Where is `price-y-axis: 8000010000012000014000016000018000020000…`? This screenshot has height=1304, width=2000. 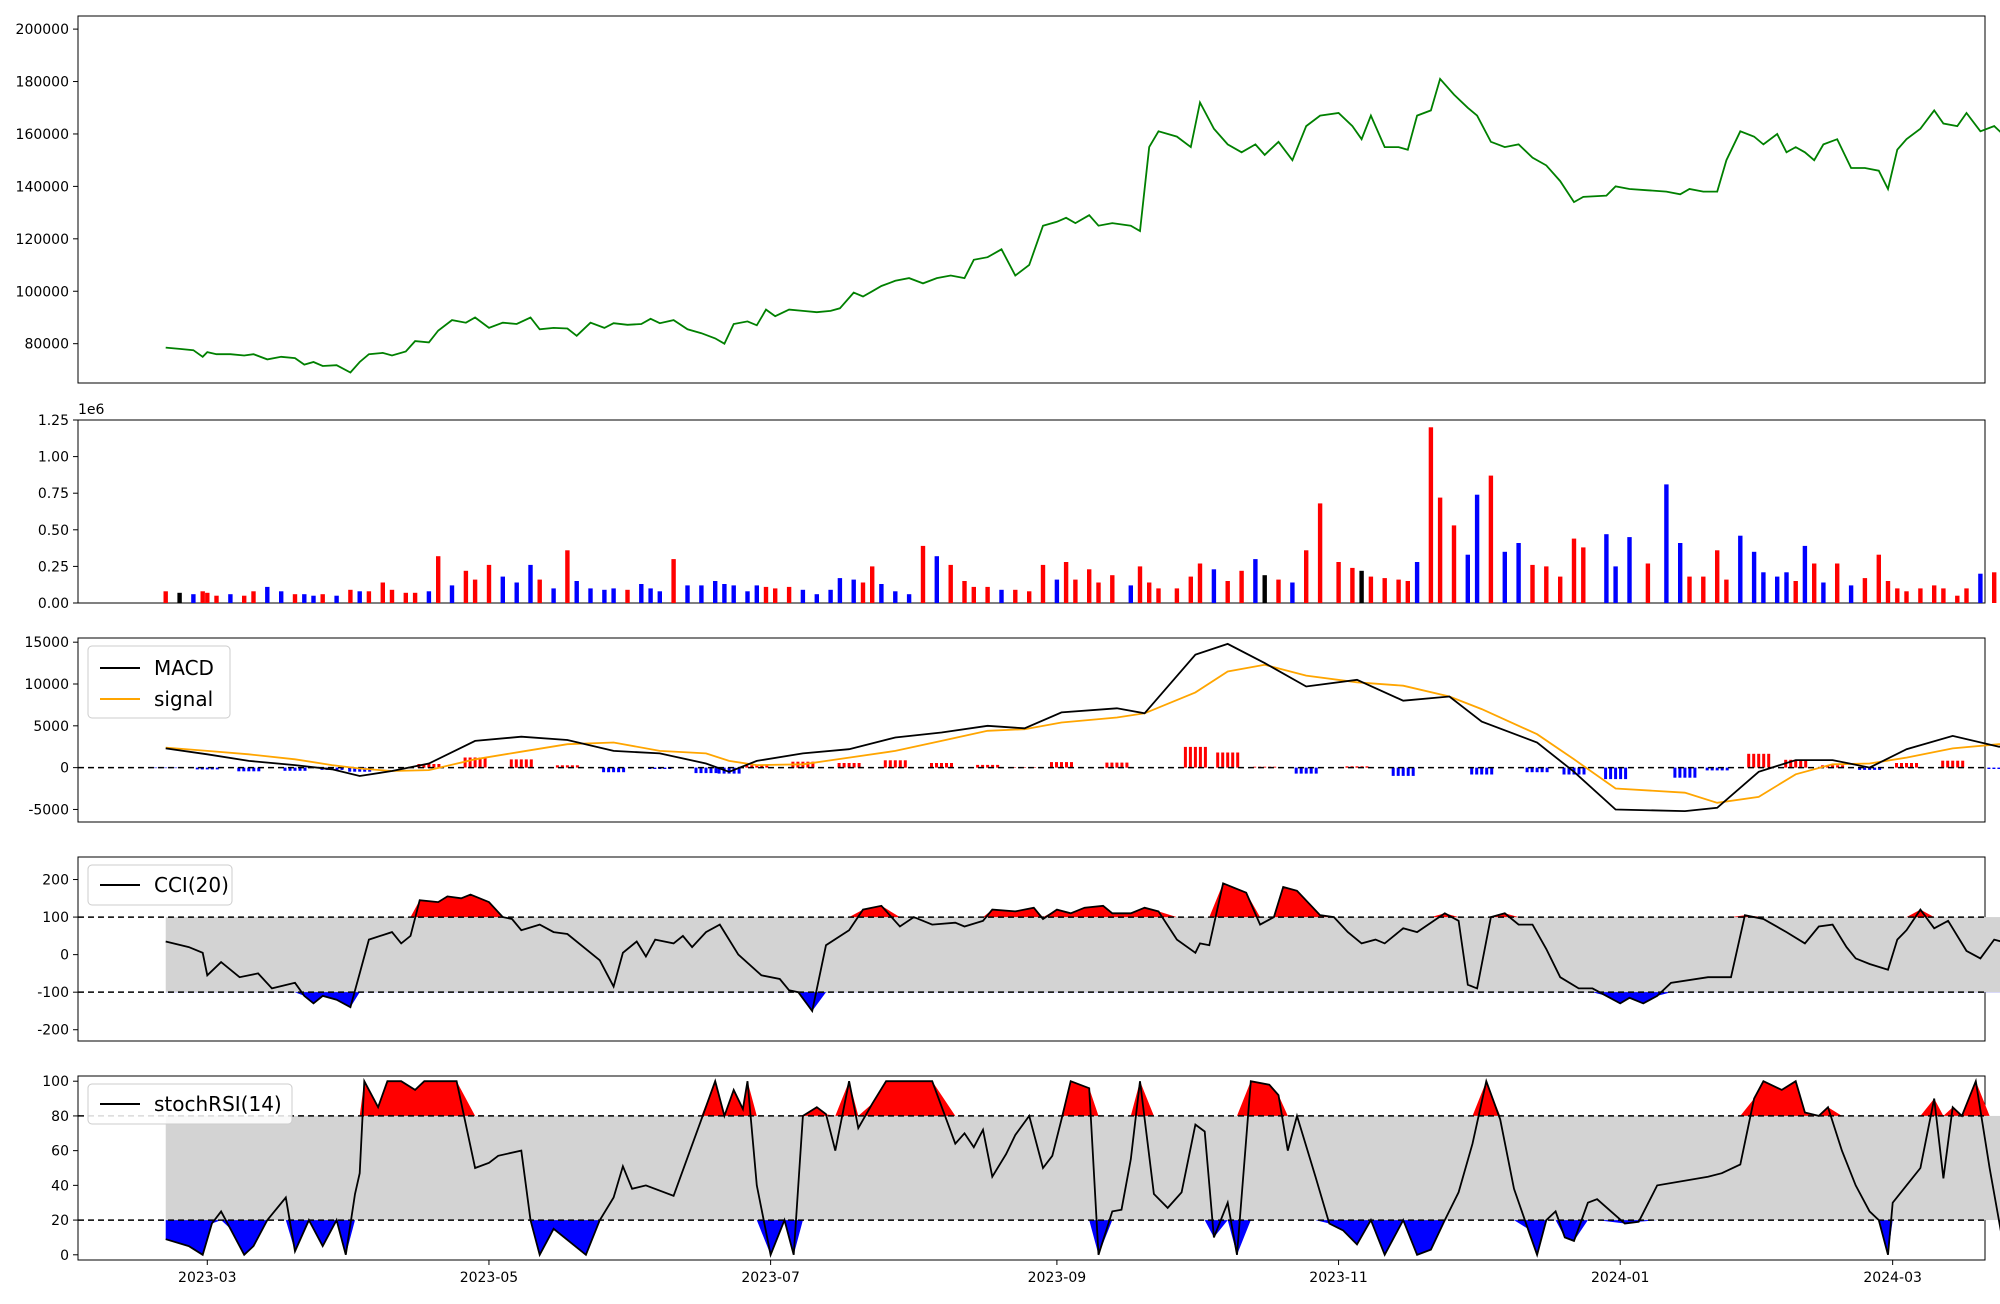
price-y-axis: 8000010000012000014000016000018000020000… is located at coordinates (47, 187).